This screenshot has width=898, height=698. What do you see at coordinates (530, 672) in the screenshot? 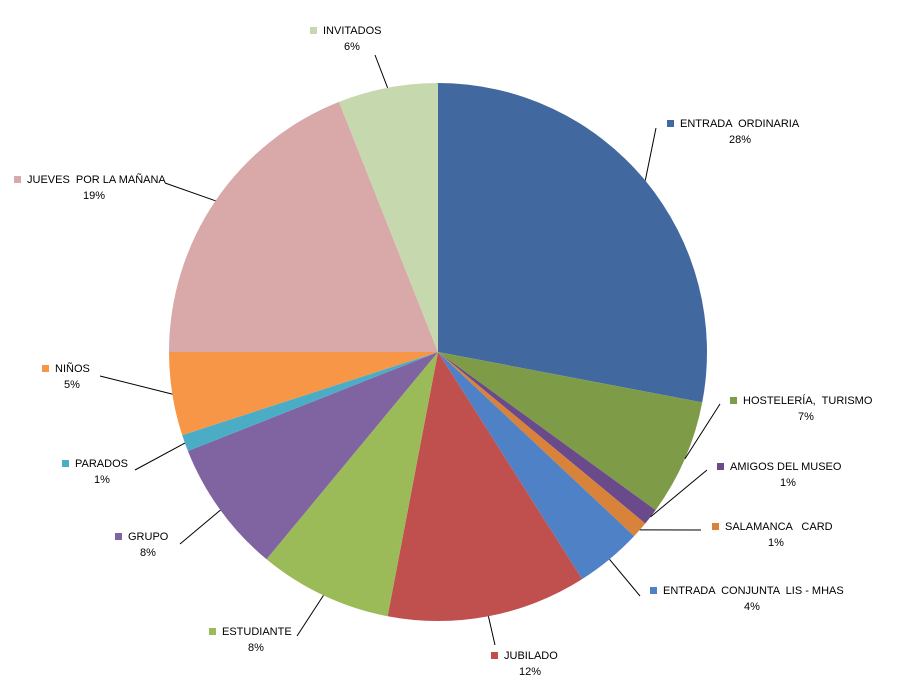
I see `slice-value-label: 12%` at bounding box center [530, 672].